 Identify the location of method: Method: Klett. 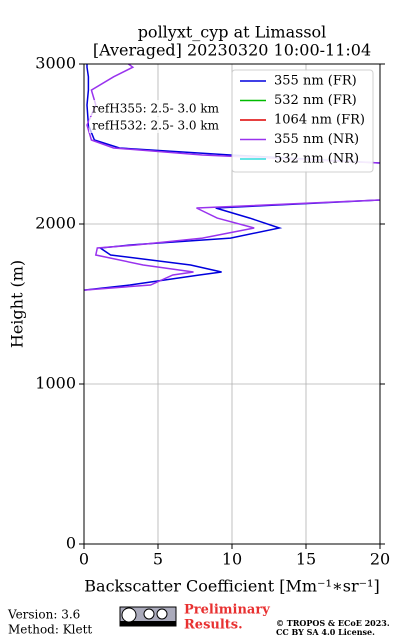
(50, 630).